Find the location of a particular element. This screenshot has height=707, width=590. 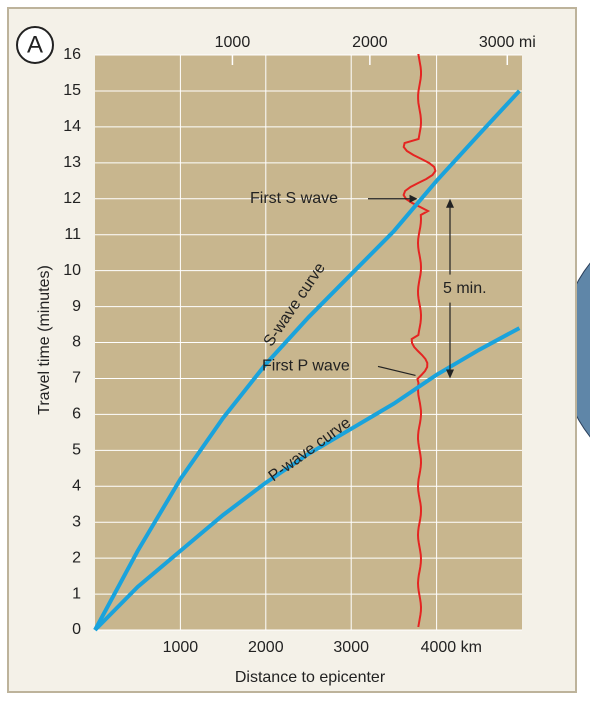

y-axis-label: Travel time (minutes) is located at coordinates (44, 340).